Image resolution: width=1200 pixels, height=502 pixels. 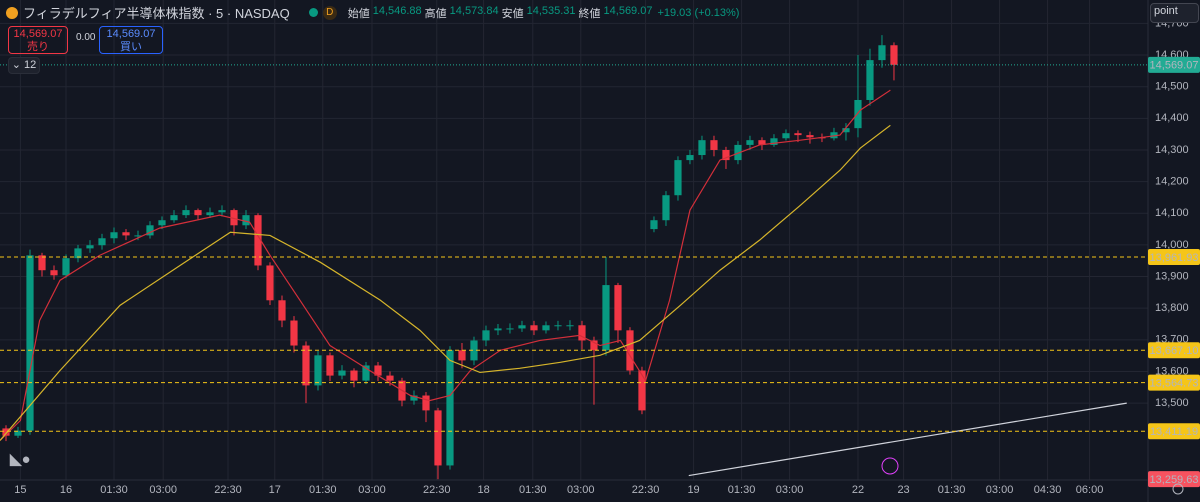 What do you see at coordinates (1172, 245) in the screenshot?
I see `y-tick-label: 14,000` at bounding box center [1172, 245].